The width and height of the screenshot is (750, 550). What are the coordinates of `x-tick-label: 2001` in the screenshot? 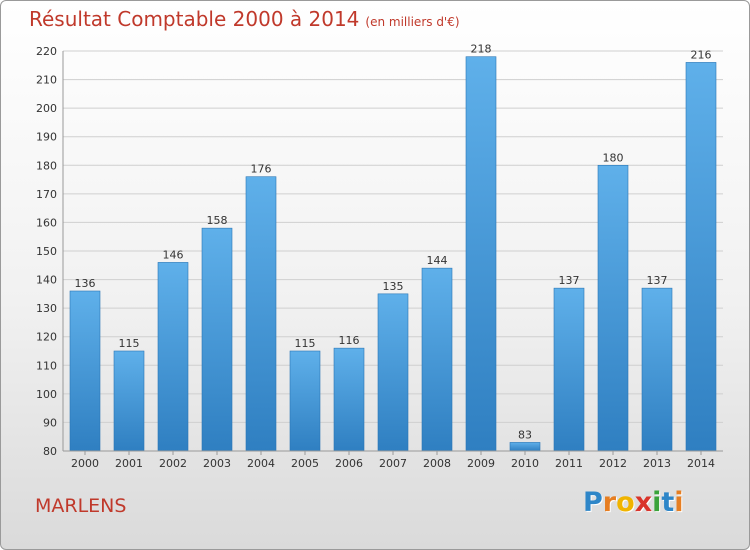 It's located at (129, 463).